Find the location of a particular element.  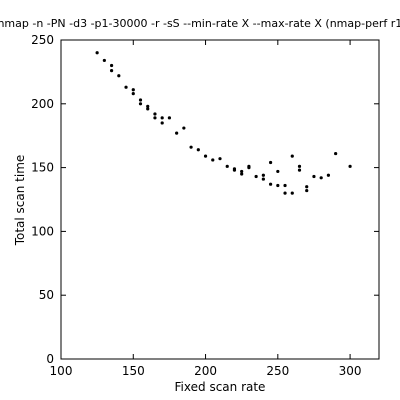

y-tick-label-5: 250 is located at coordinates (42, 40).